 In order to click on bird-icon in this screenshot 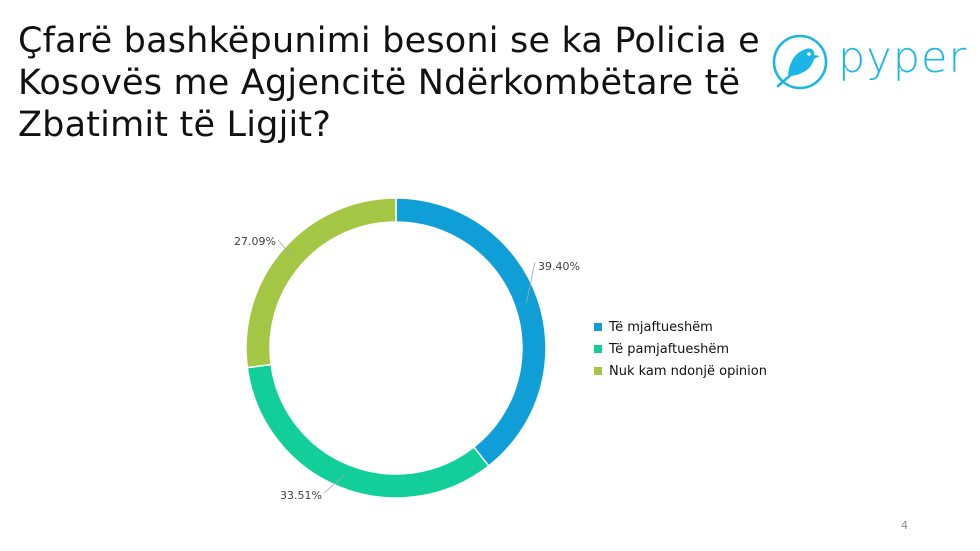, I will do `click(800, 62)`.